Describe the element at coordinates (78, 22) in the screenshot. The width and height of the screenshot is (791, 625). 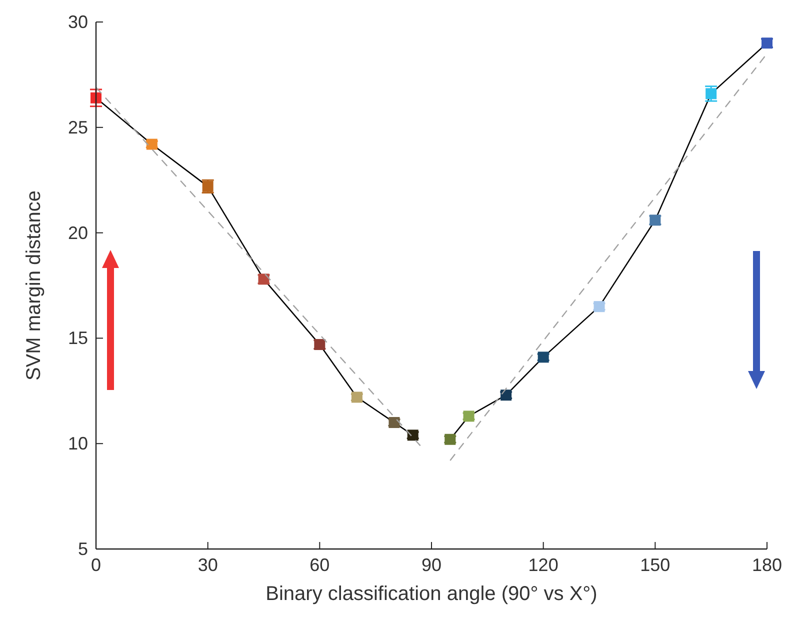
I see `y-tick-label: 30` at that location.